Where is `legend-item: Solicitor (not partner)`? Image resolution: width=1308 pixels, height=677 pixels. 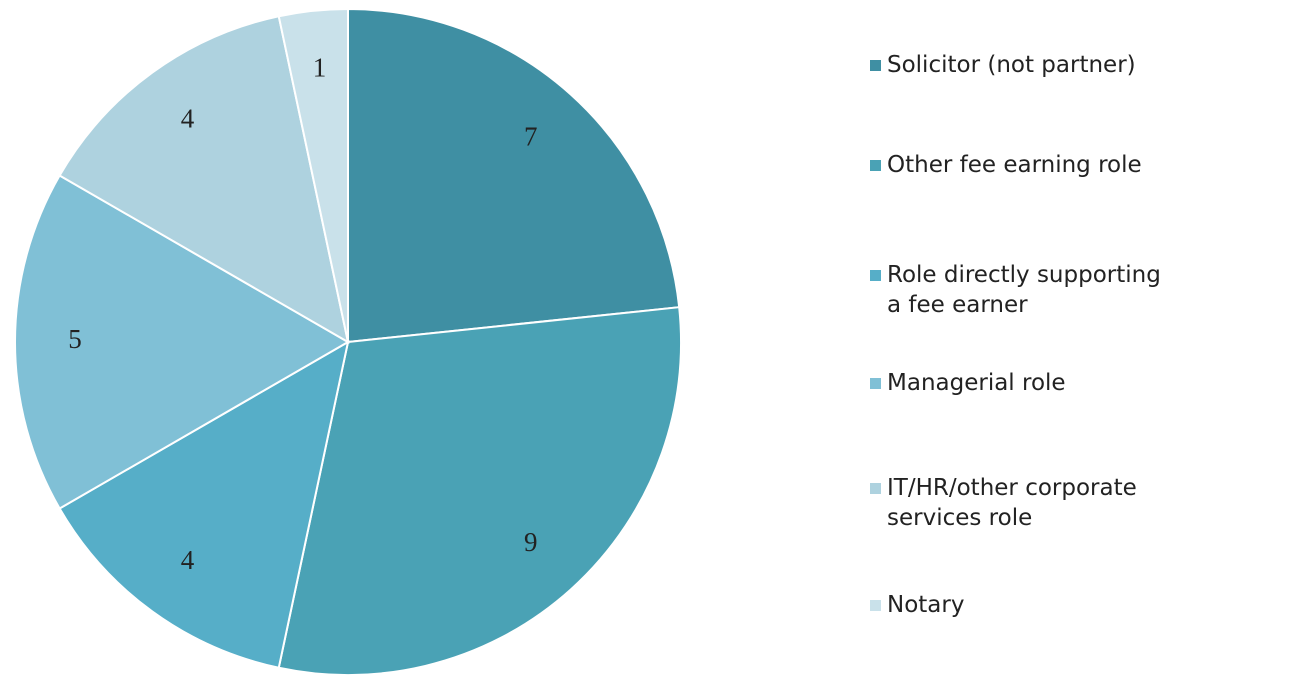 legend-item: Solicitor (not partner) is located at coordinates (1020, 65).